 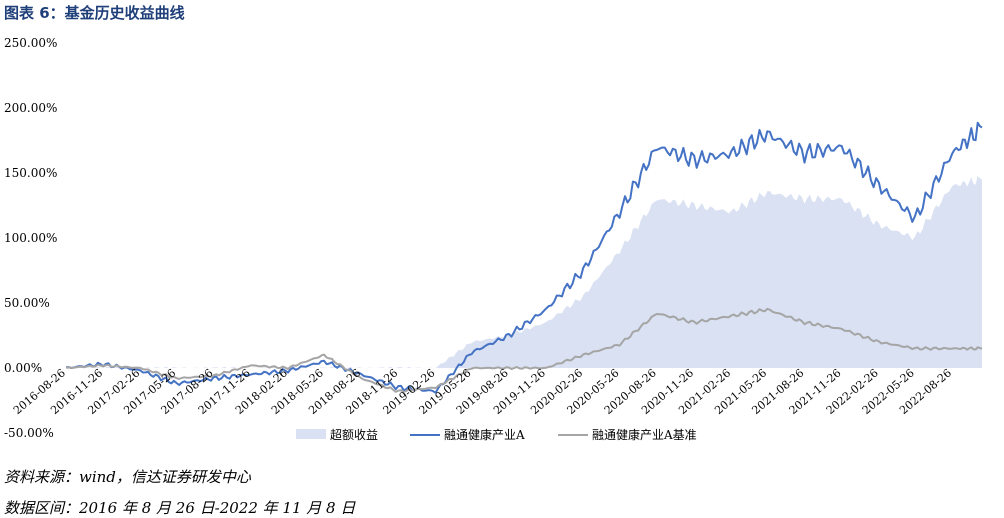 What do you see at coordinates (484, 434) in the screenshot?
I see `legend-label: 融通健康产业A` at bounding box center [484, 434].